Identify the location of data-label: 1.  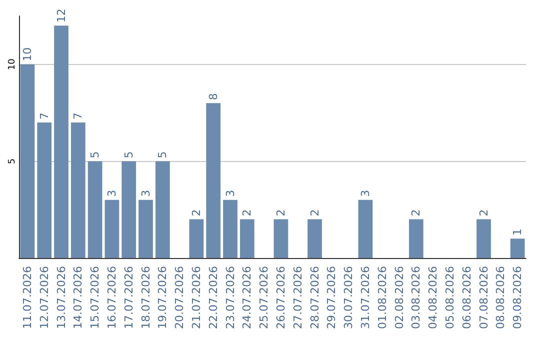
(517, 232).